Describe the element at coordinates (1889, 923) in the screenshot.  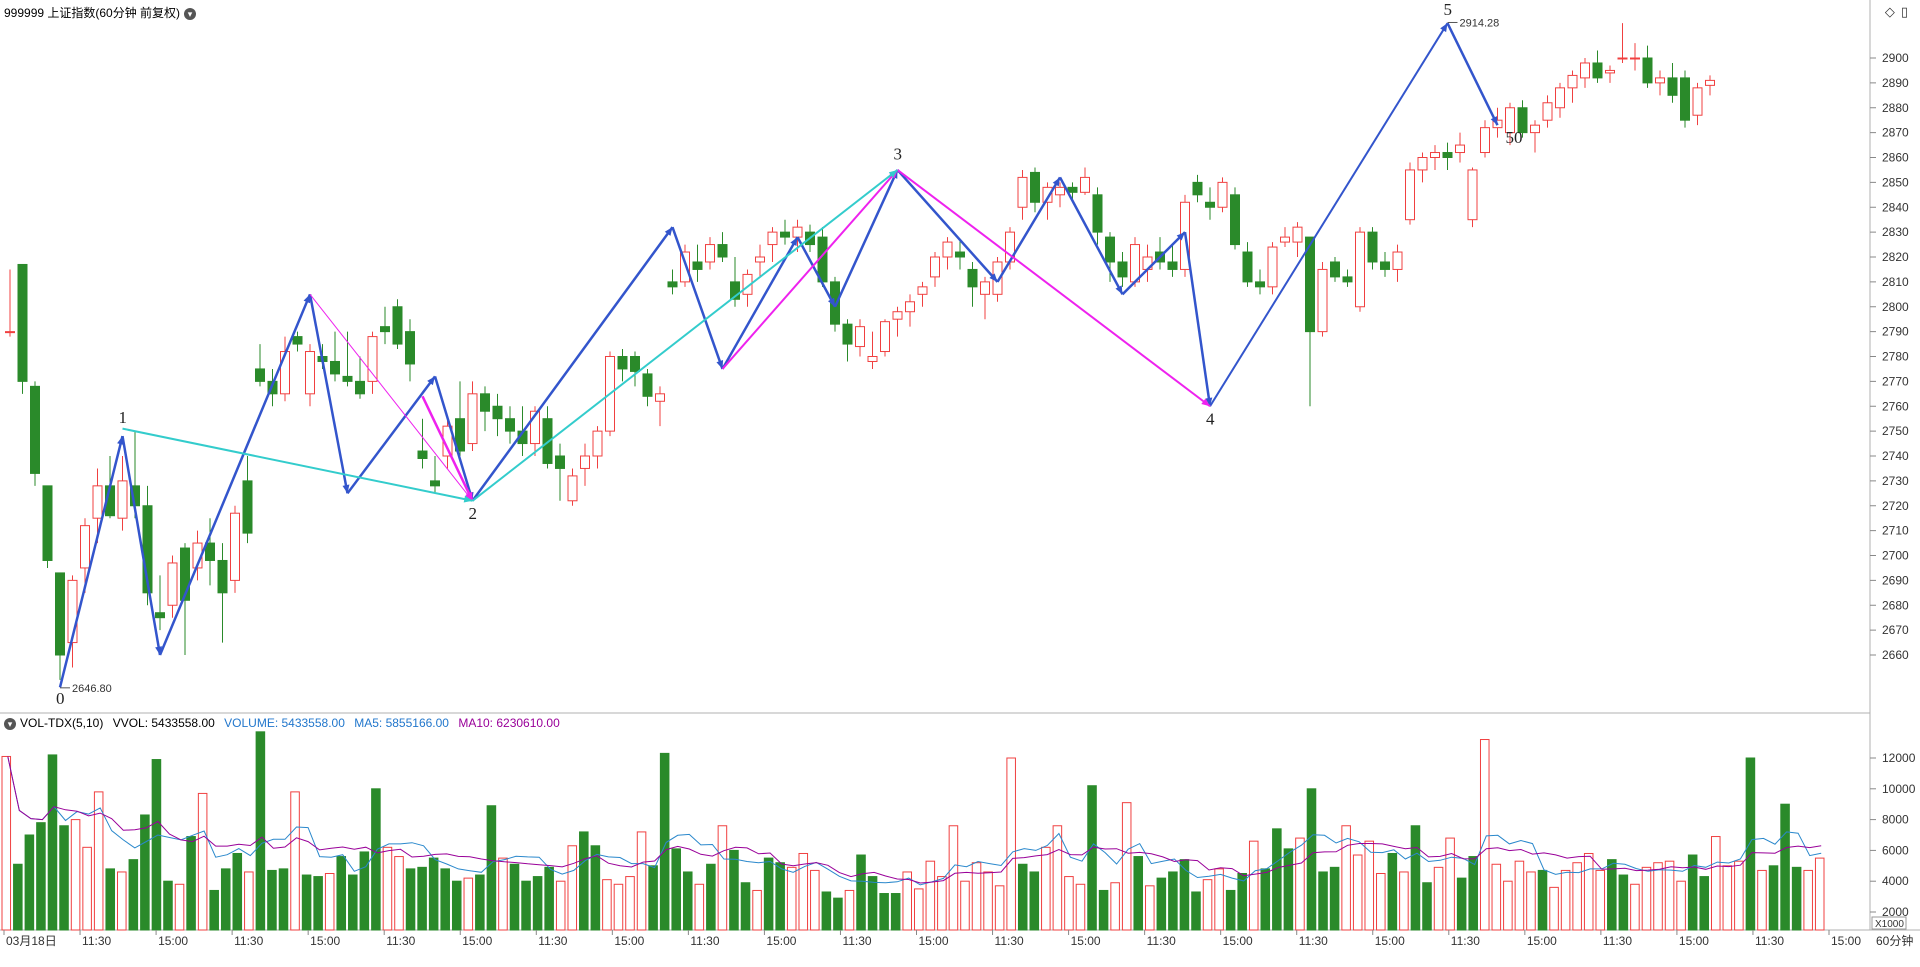
I see `volume-unit-box` at that location.